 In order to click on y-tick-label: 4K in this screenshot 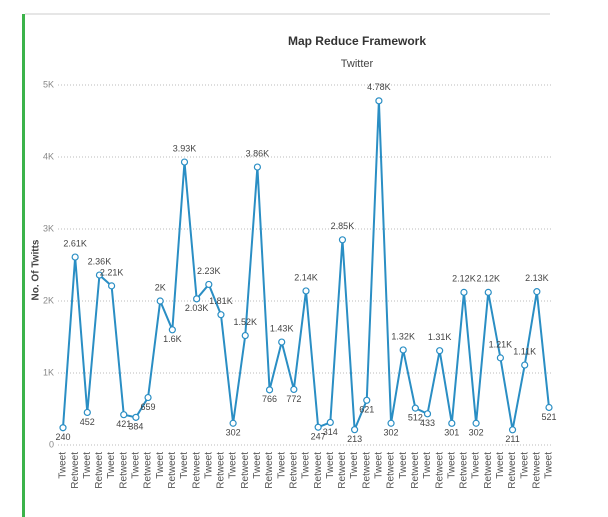, I will do `click(48, 156)`.